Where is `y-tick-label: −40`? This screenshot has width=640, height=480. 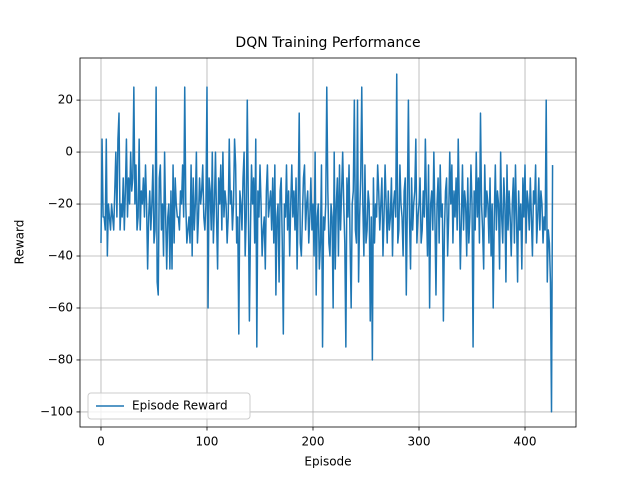 y-tick-label: −40 is located at coordinates (60, 256).